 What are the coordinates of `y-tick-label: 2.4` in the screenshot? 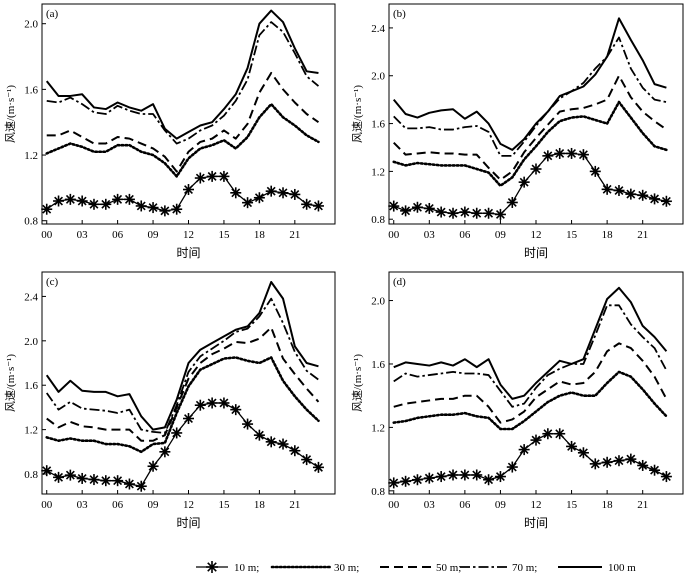 It's located at (31, 297).